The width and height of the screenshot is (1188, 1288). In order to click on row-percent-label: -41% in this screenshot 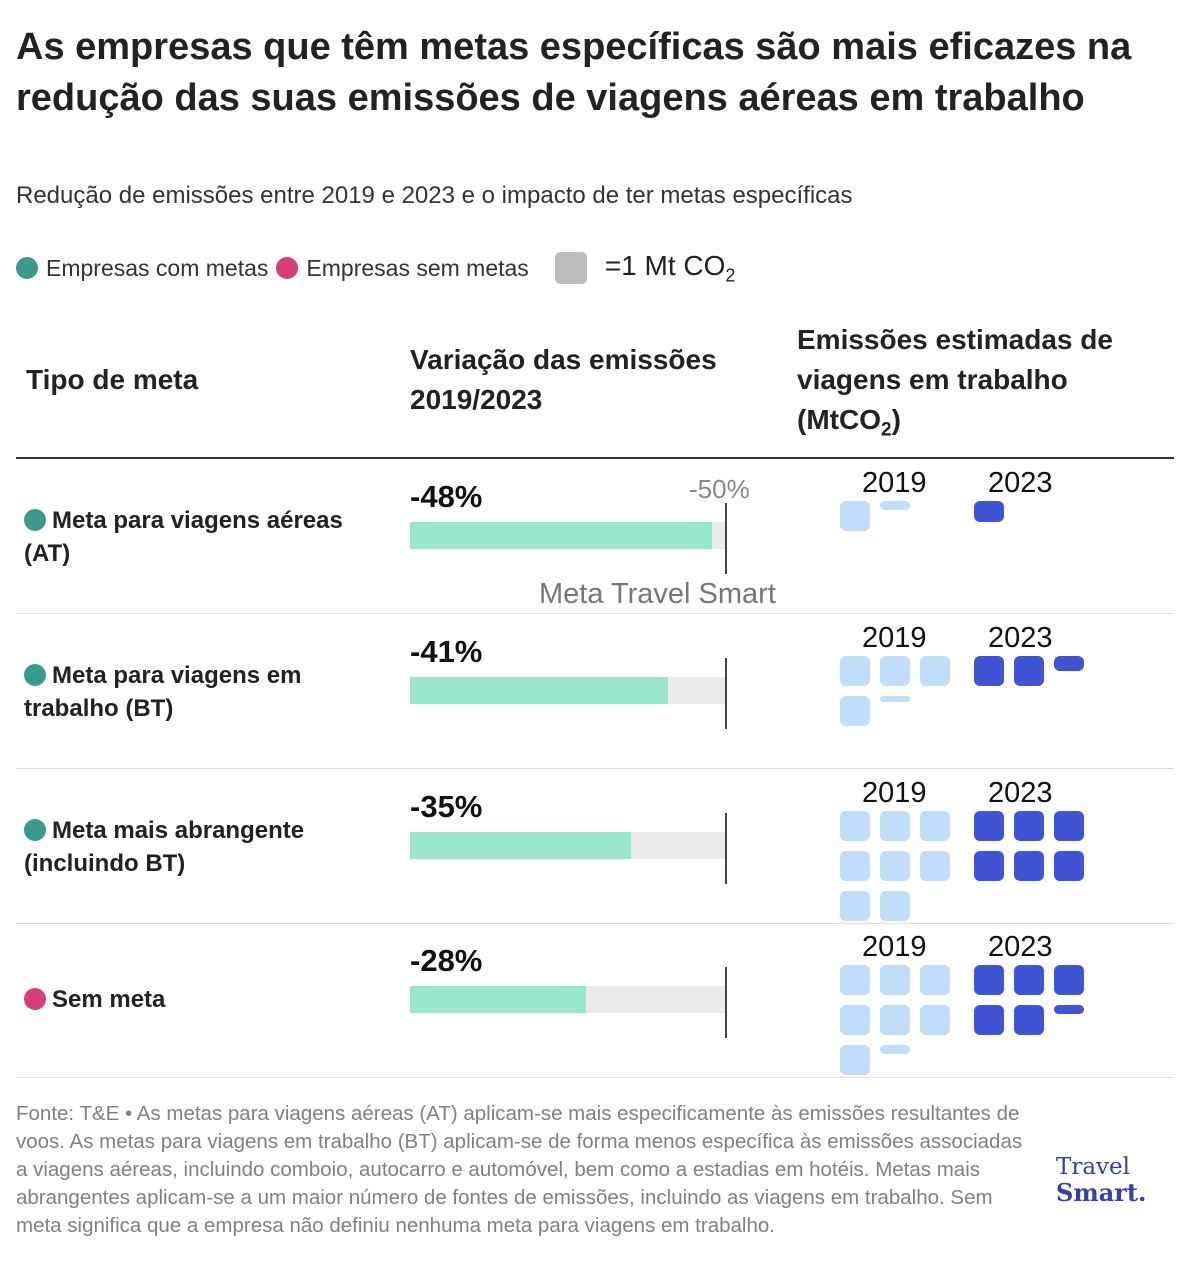, I will do `click(446, 651)`.